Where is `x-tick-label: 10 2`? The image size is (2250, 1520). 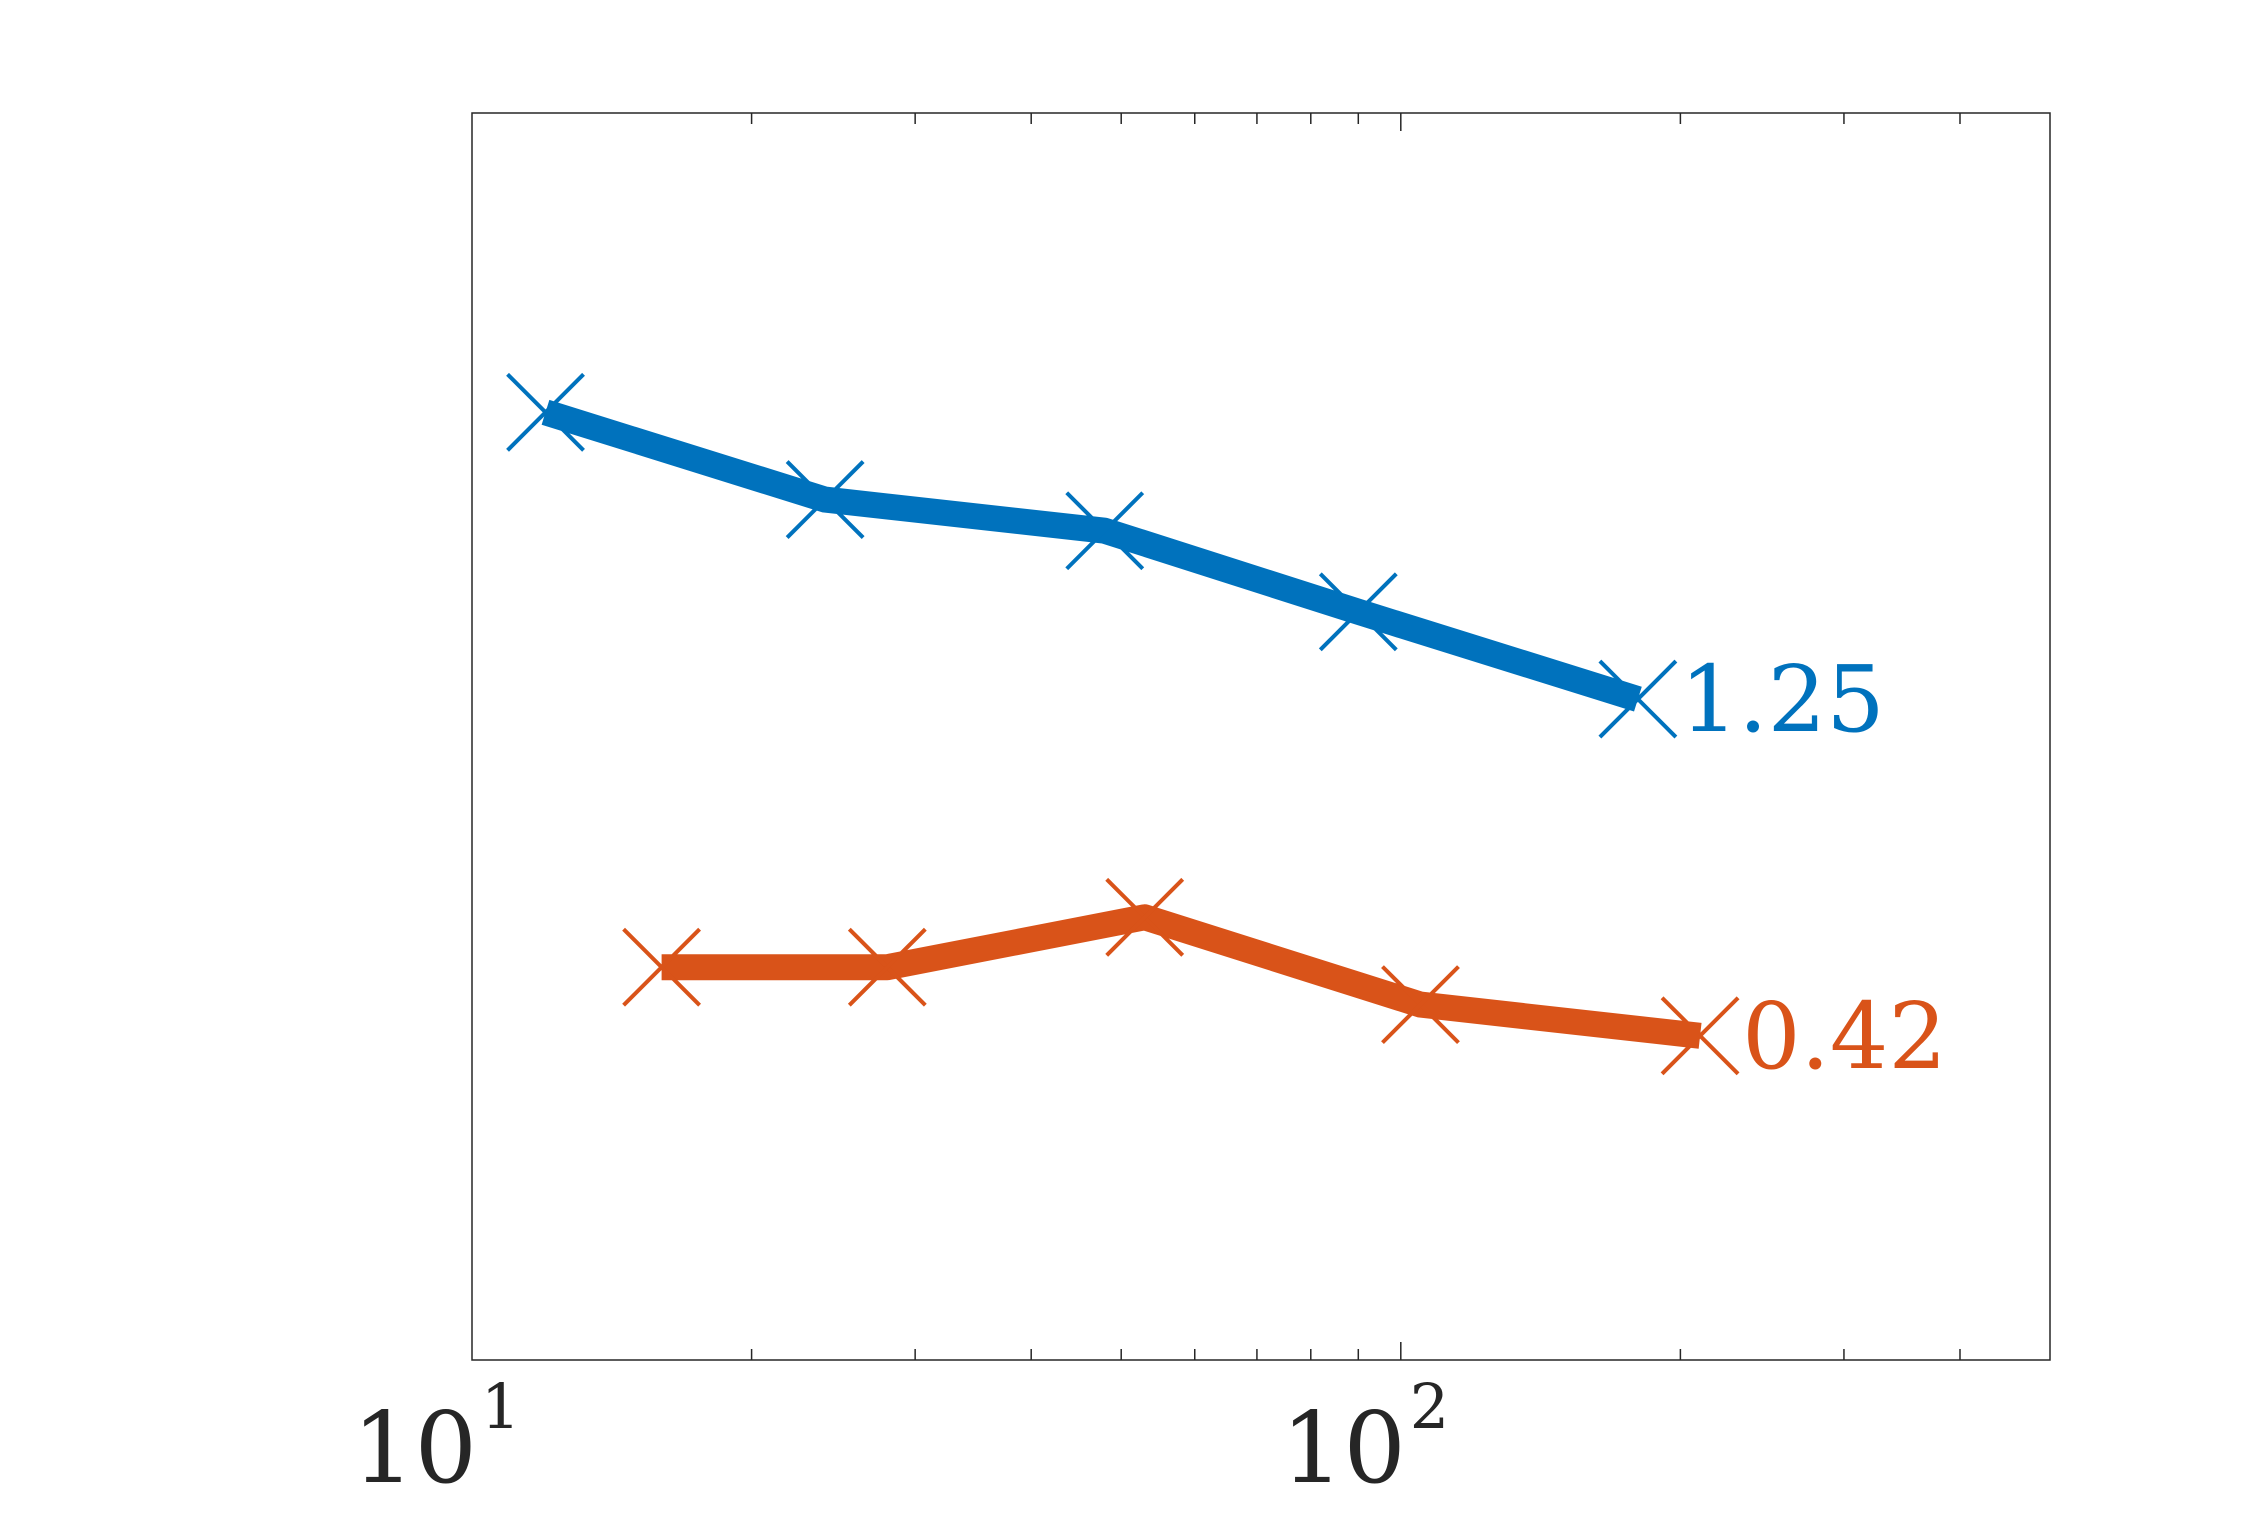
x-tick-label: 10 2 is located at coordinates (1365, 1438).